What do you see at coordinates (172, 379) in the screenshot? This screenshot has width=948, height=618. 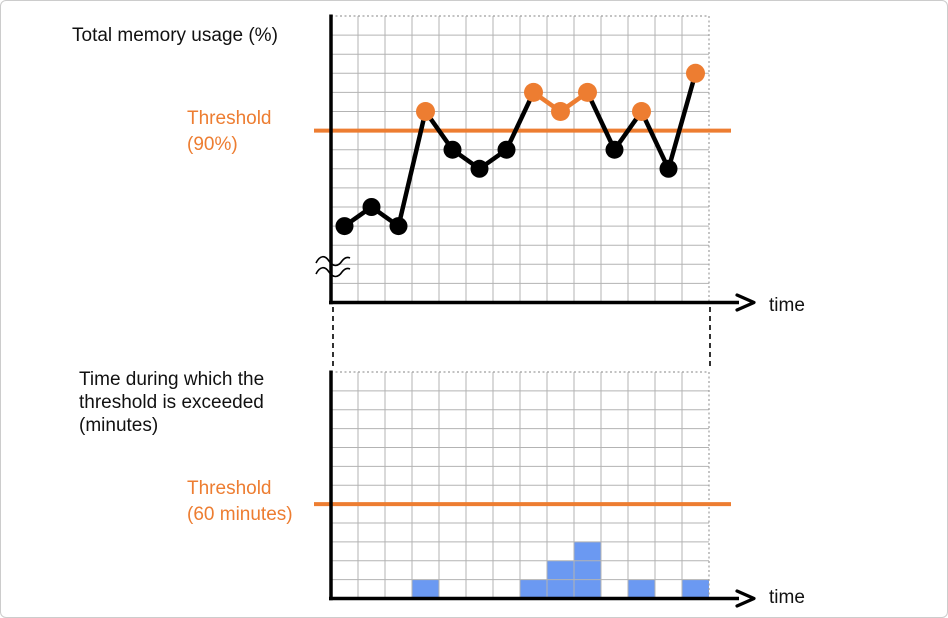 I see `bottom-chart-title-line1: Time during which the` at bounding box center [172, 379].